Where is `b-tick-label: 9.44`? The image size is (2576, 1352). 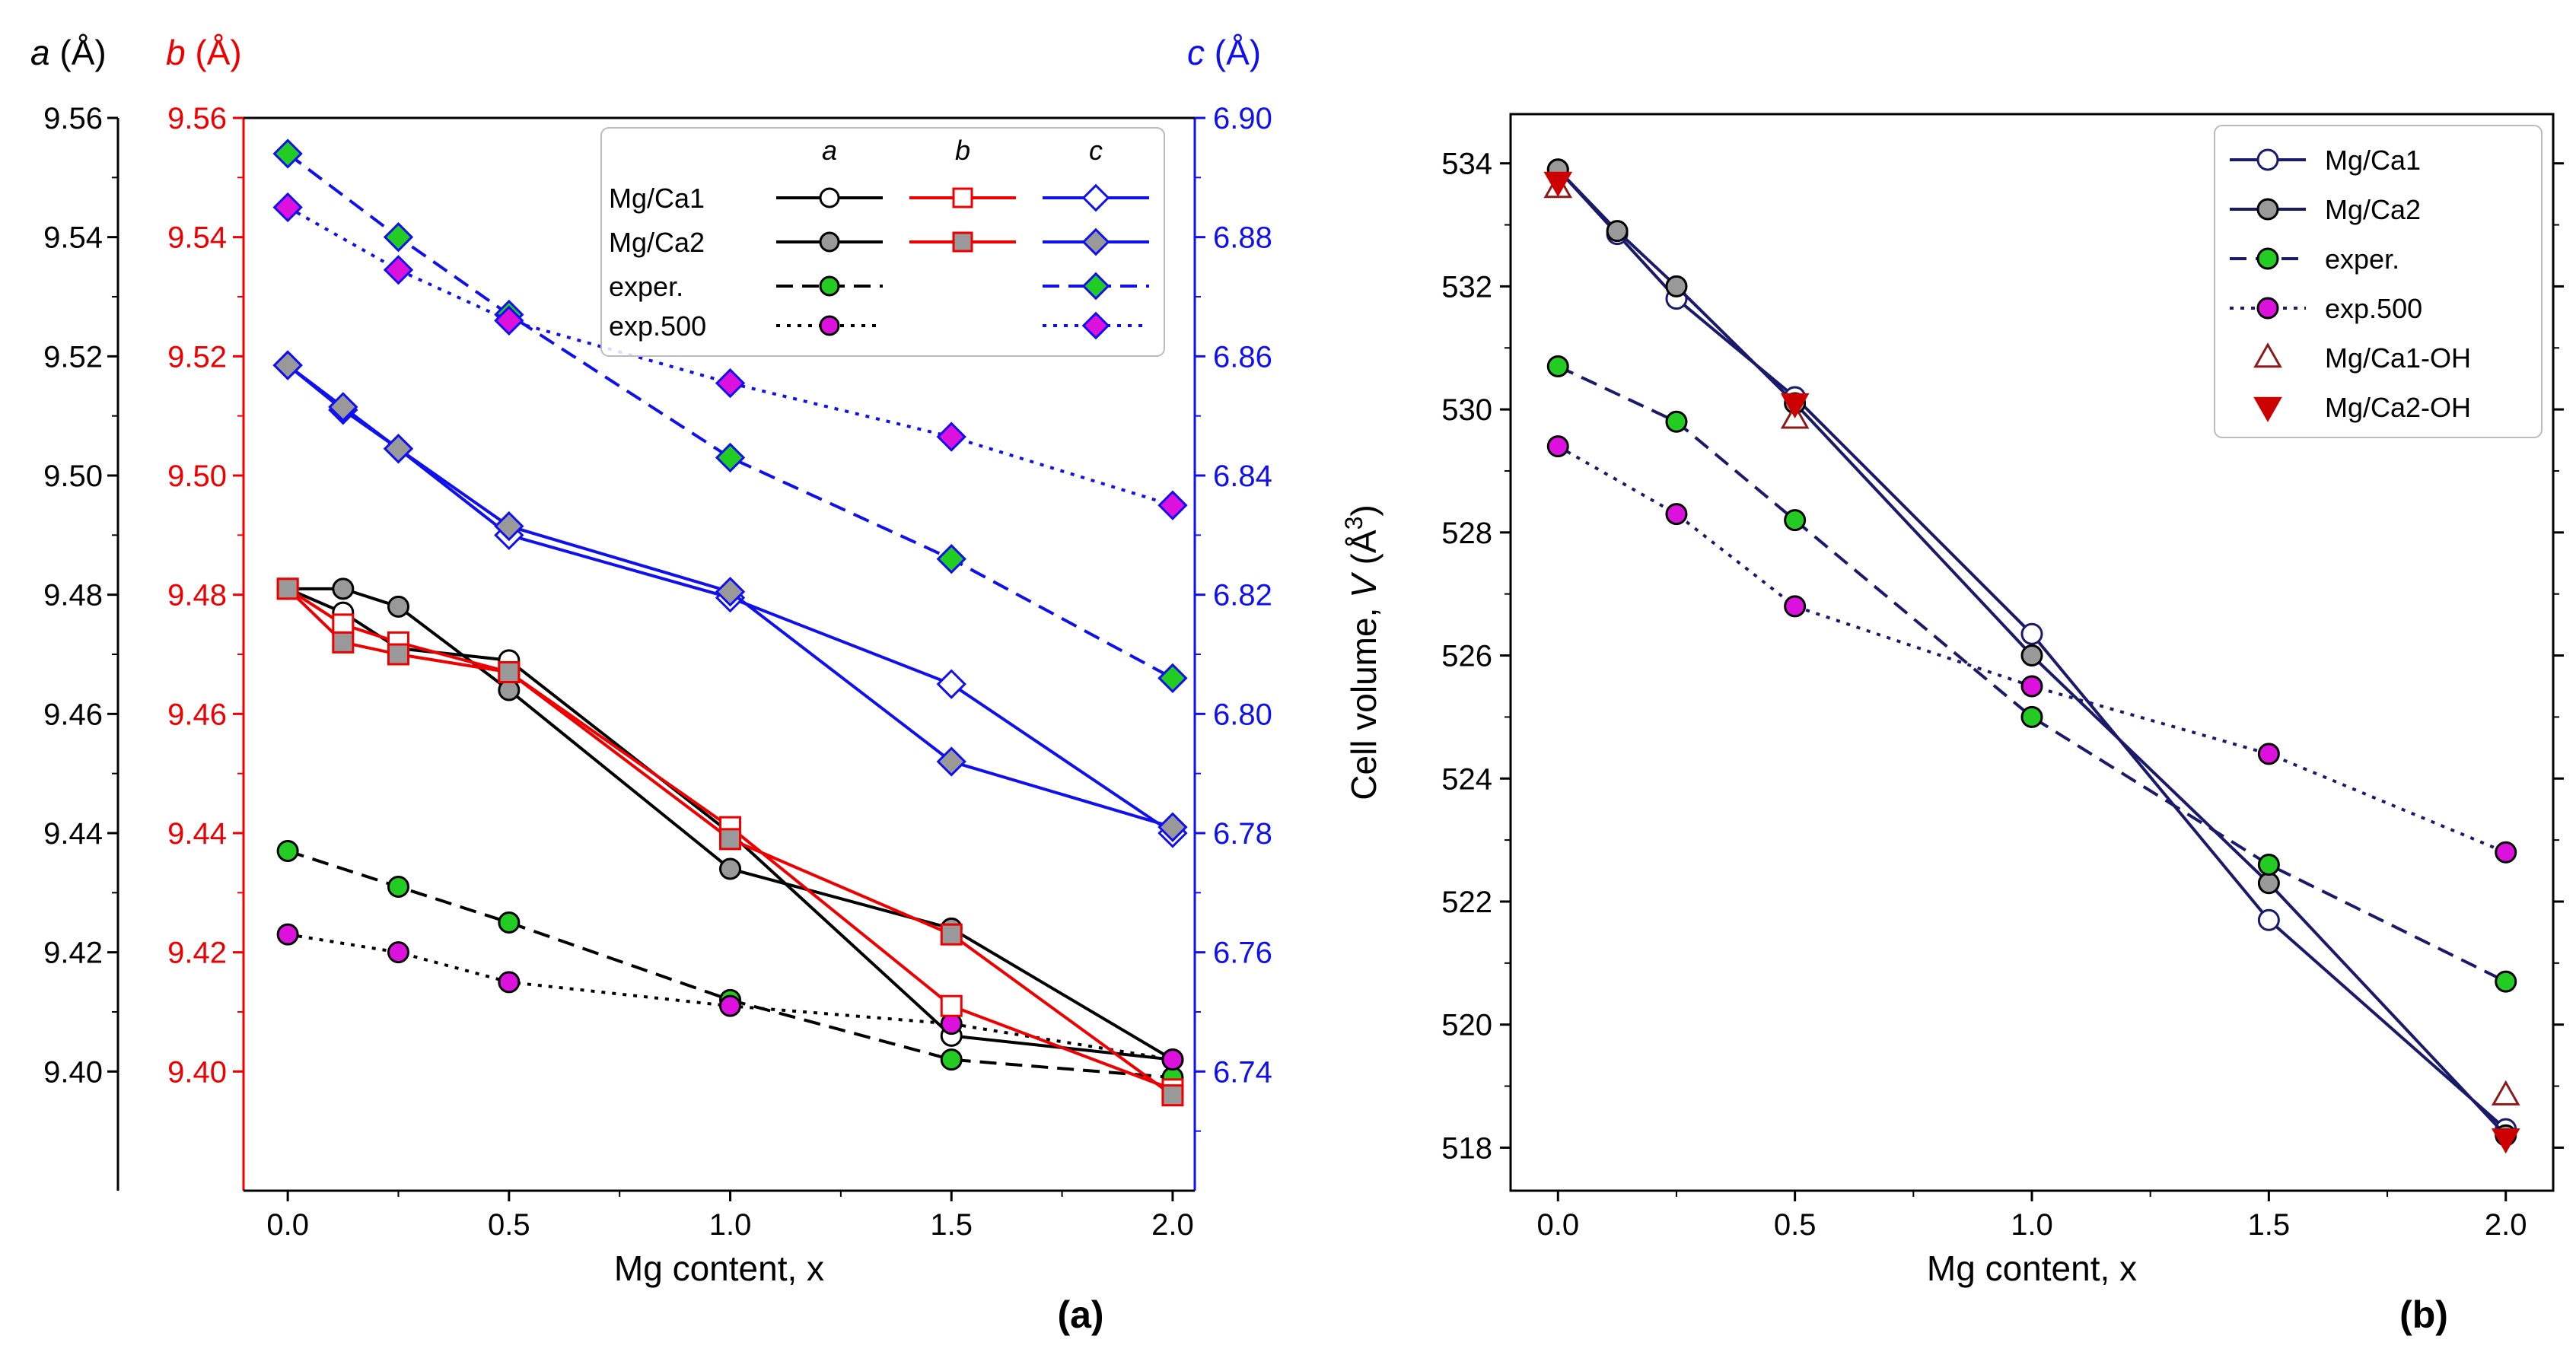
b-tick-label: 9.44 is located at coordinates (197, 834).